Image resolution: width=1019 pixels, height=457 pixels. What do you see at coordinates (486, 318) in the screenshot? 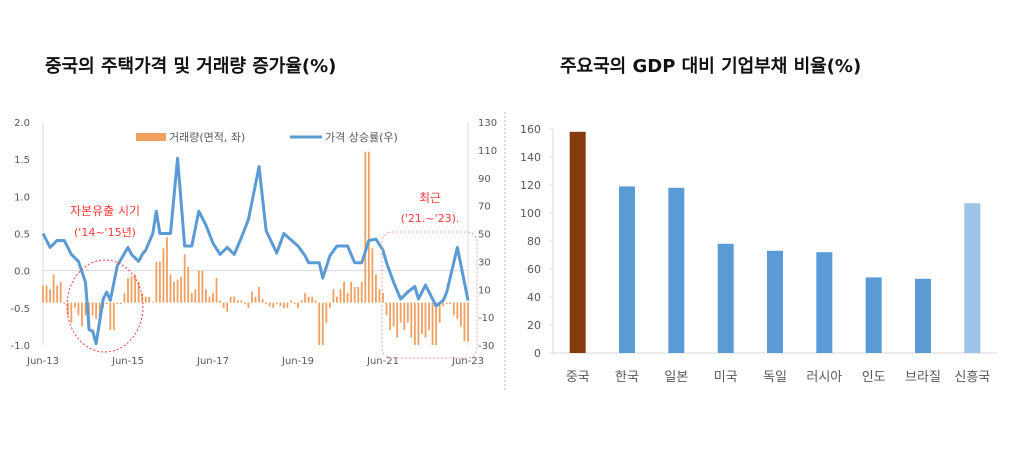
I see `right-y-tick: -10` at bounding box center [486, 318].